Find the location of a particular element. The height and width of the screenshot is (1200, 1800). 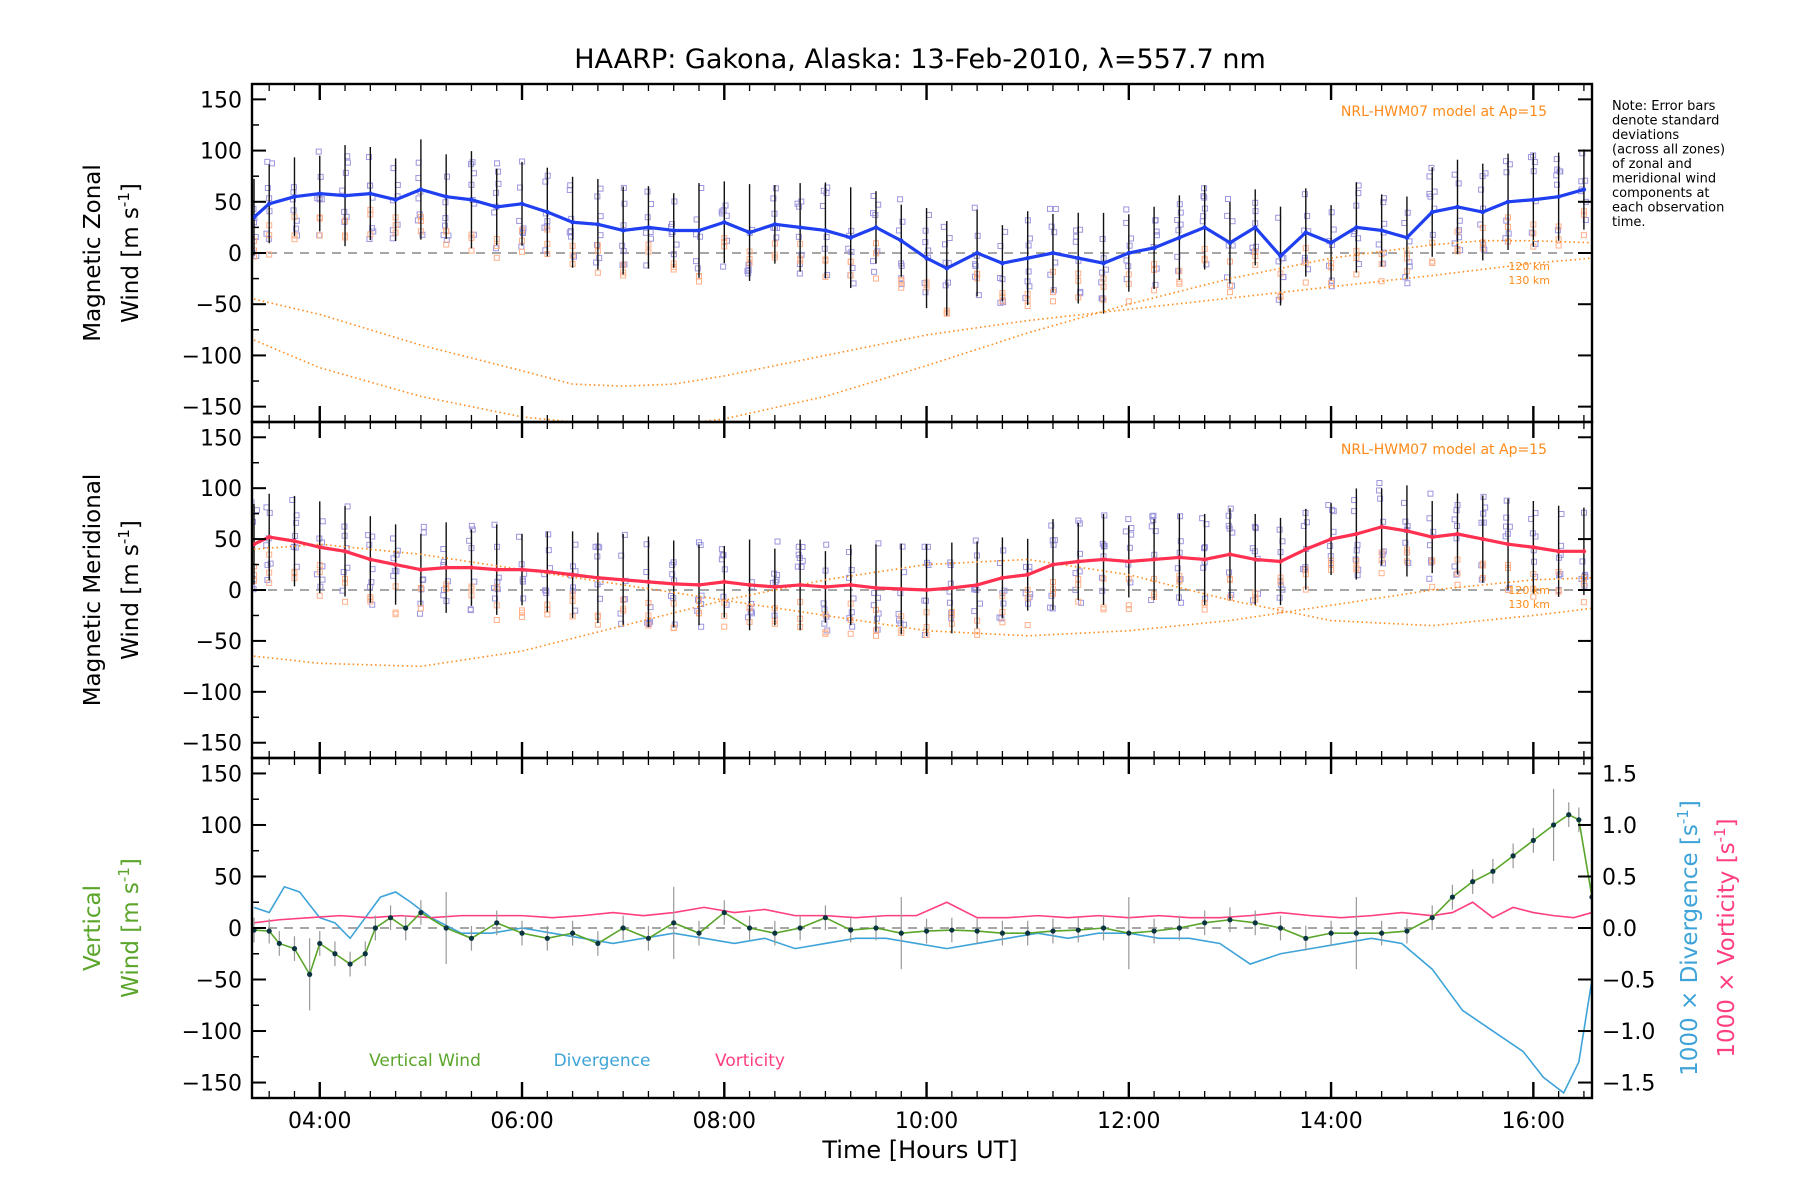

plot-area is located at coordinates (922, 573).